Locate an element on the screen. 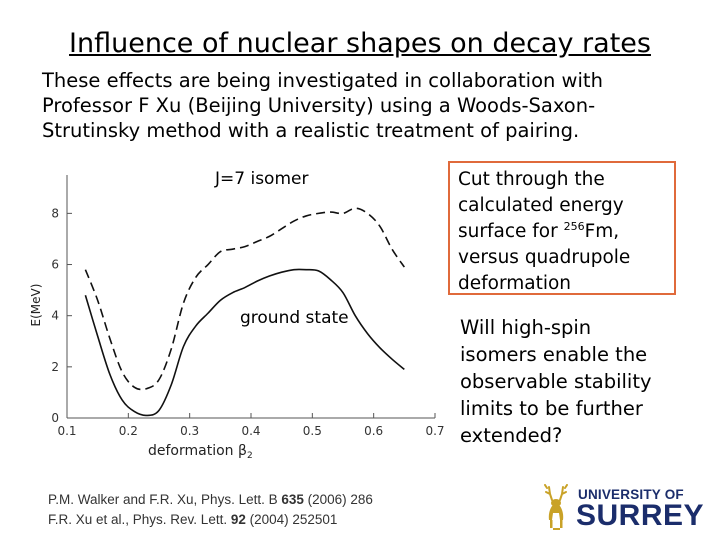 This screenshot has height=540, width=720. ref-authors: F.R. Xu et al., Phys. Rev. Lett. is located at coordinates (139, 519).